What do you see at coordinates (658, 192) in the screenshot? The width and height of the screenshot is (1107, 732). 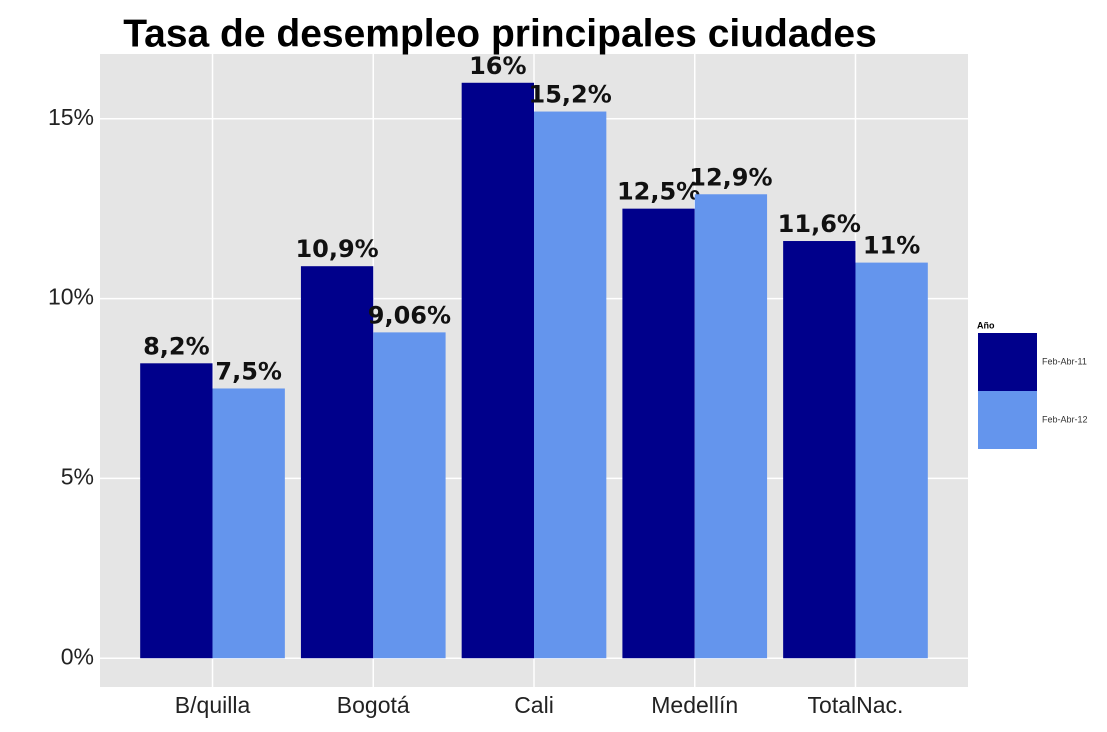 I see `value-label: 12,5%` at bounding box center [658, 192].